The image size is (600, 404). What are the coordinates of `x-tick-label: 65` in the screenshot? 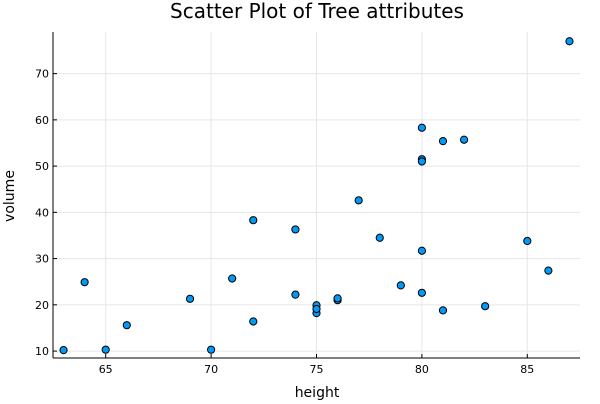 It's located at (106, 369).